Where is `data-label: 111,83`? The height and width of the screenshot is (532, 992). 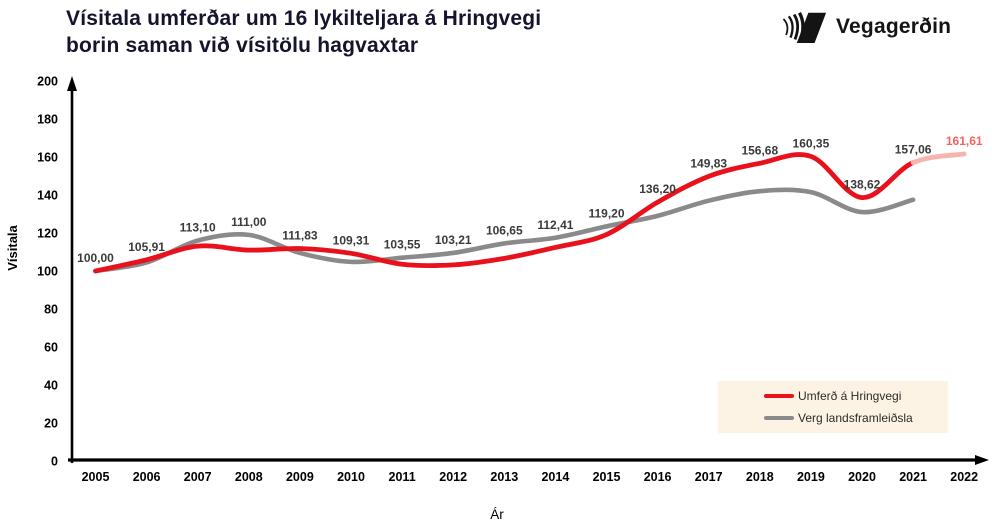
data-label: 111,83 is located at coordinates (300, 236).